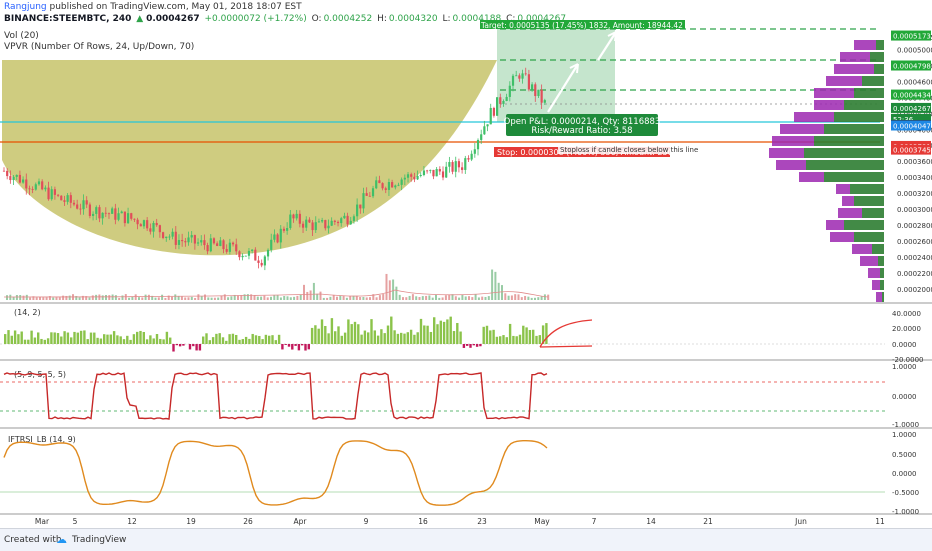 The image size is (932, 551). I want to click on indicator-tick: -1.0000, so click(905, 512).